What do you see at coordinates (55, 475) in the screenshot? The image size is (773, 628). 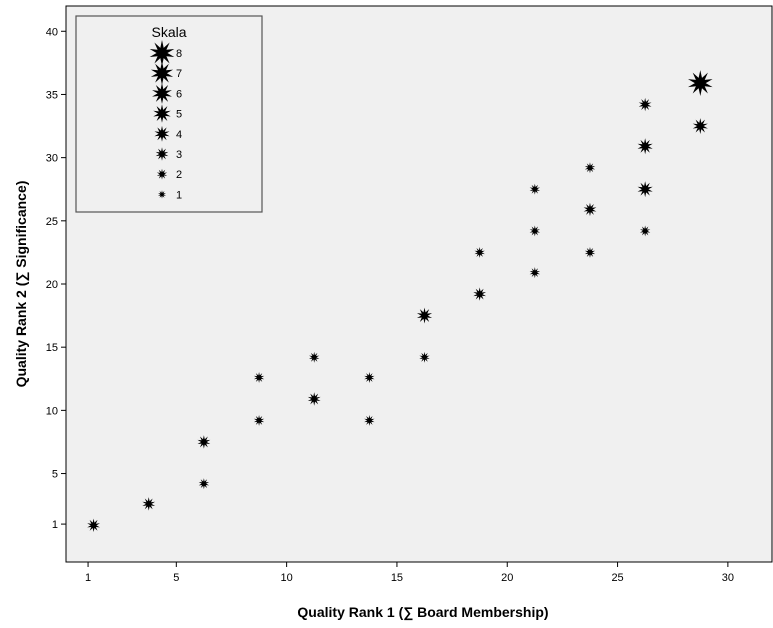 I see `y-tick-label: 5` at bounding box center [55, 475].